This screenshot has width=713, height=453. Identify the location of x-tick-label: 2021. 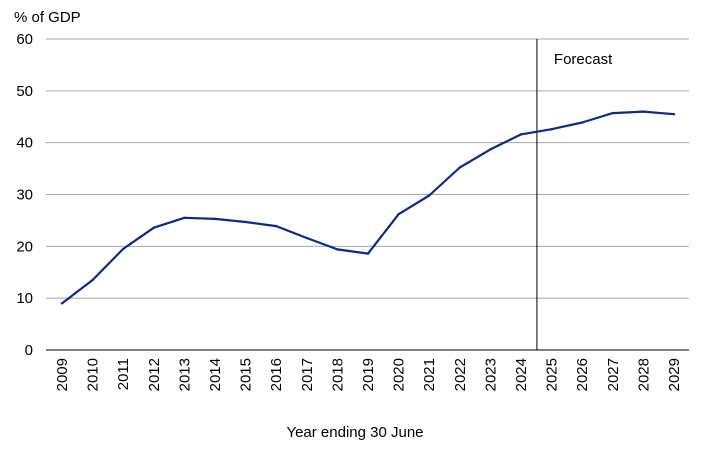
(429, 374).